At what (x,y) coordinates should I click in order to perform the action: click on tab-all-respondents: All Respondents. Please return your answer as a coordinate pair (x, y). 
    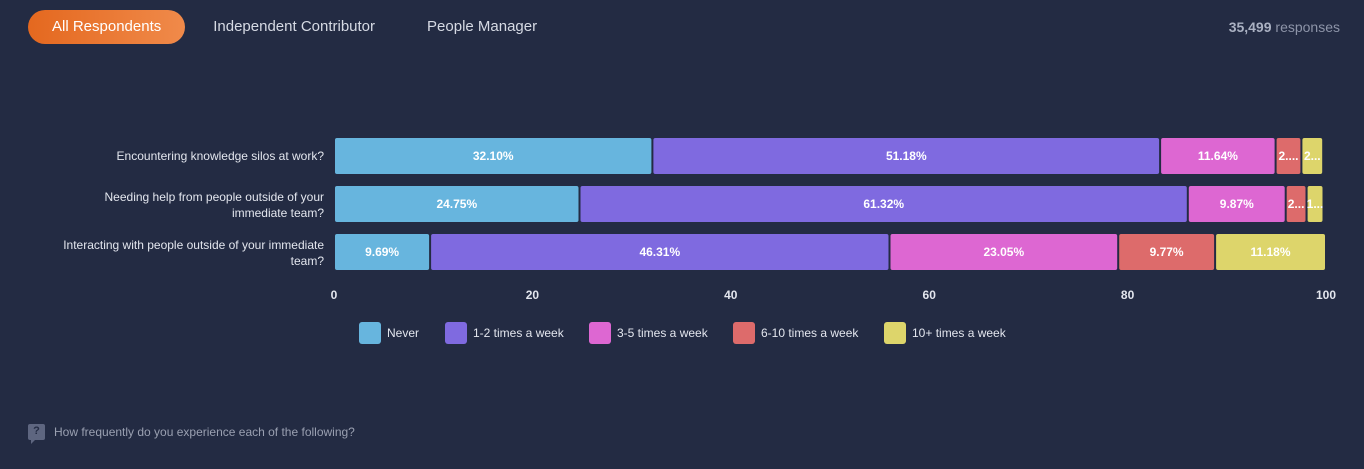
    Looking at the image, I should click on (107, 27).